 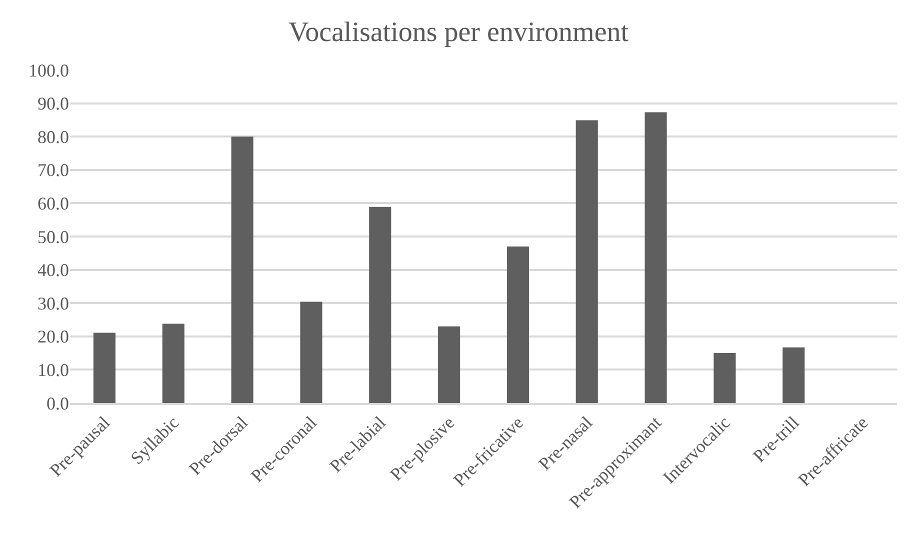 What do you see at coordinates (458, 32) in the screenshot?
I see `chart-title: Vocalisations per environment` at bounding box center [458, 32].